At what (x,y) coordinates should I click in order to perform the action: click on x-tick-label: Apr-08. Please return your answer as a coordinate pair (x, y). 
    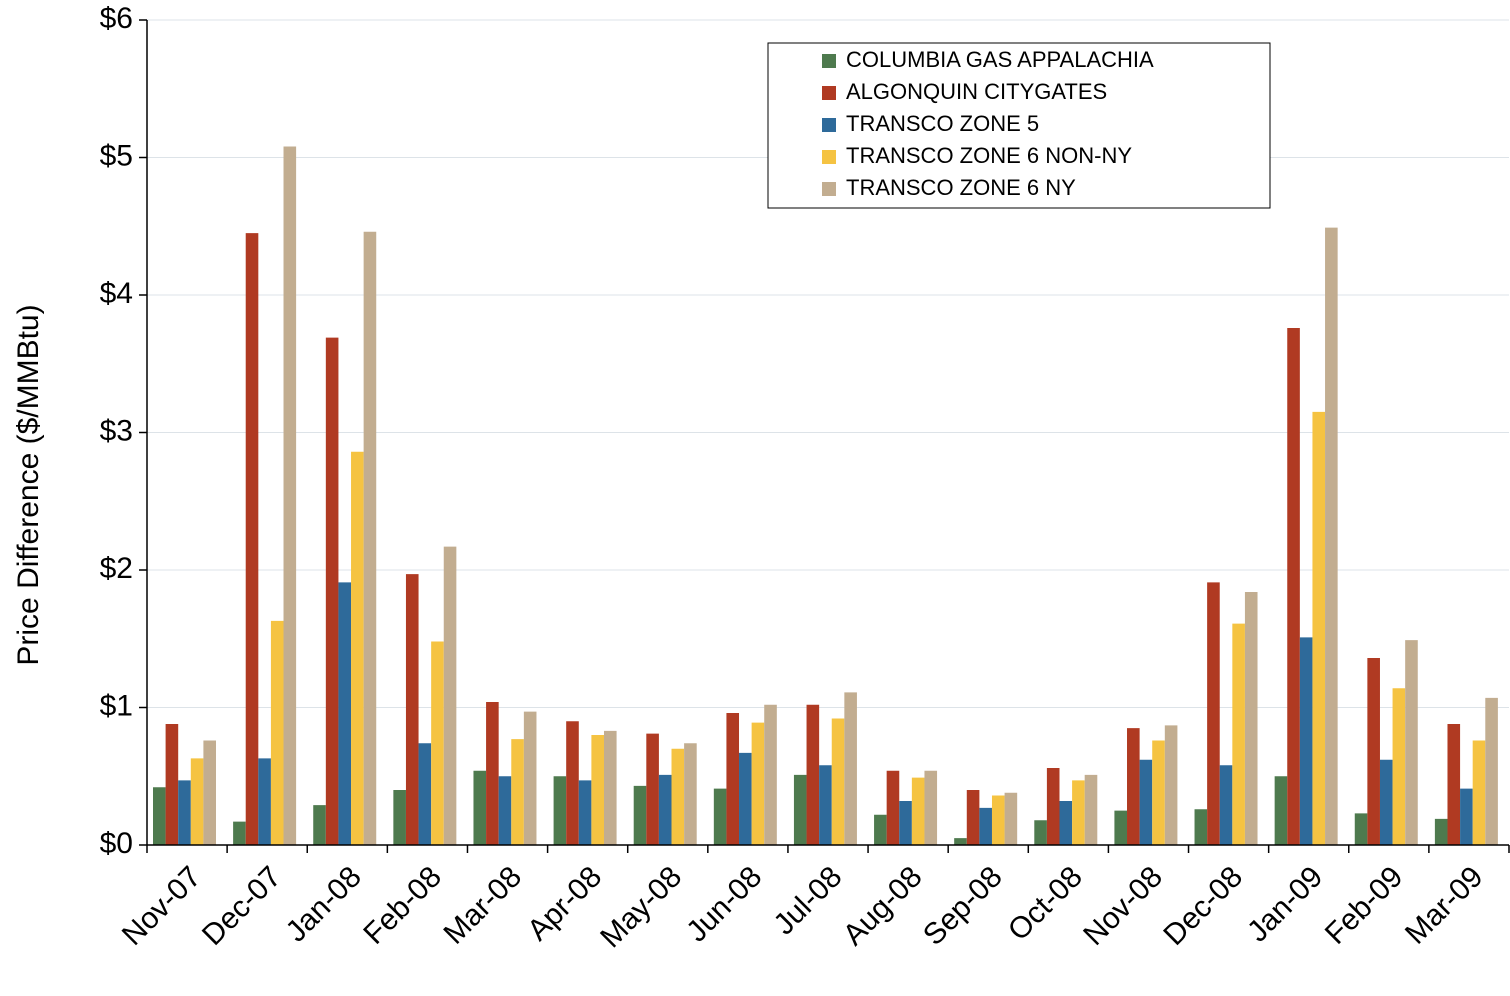
    Looking at the image, I should click on (564, 903).